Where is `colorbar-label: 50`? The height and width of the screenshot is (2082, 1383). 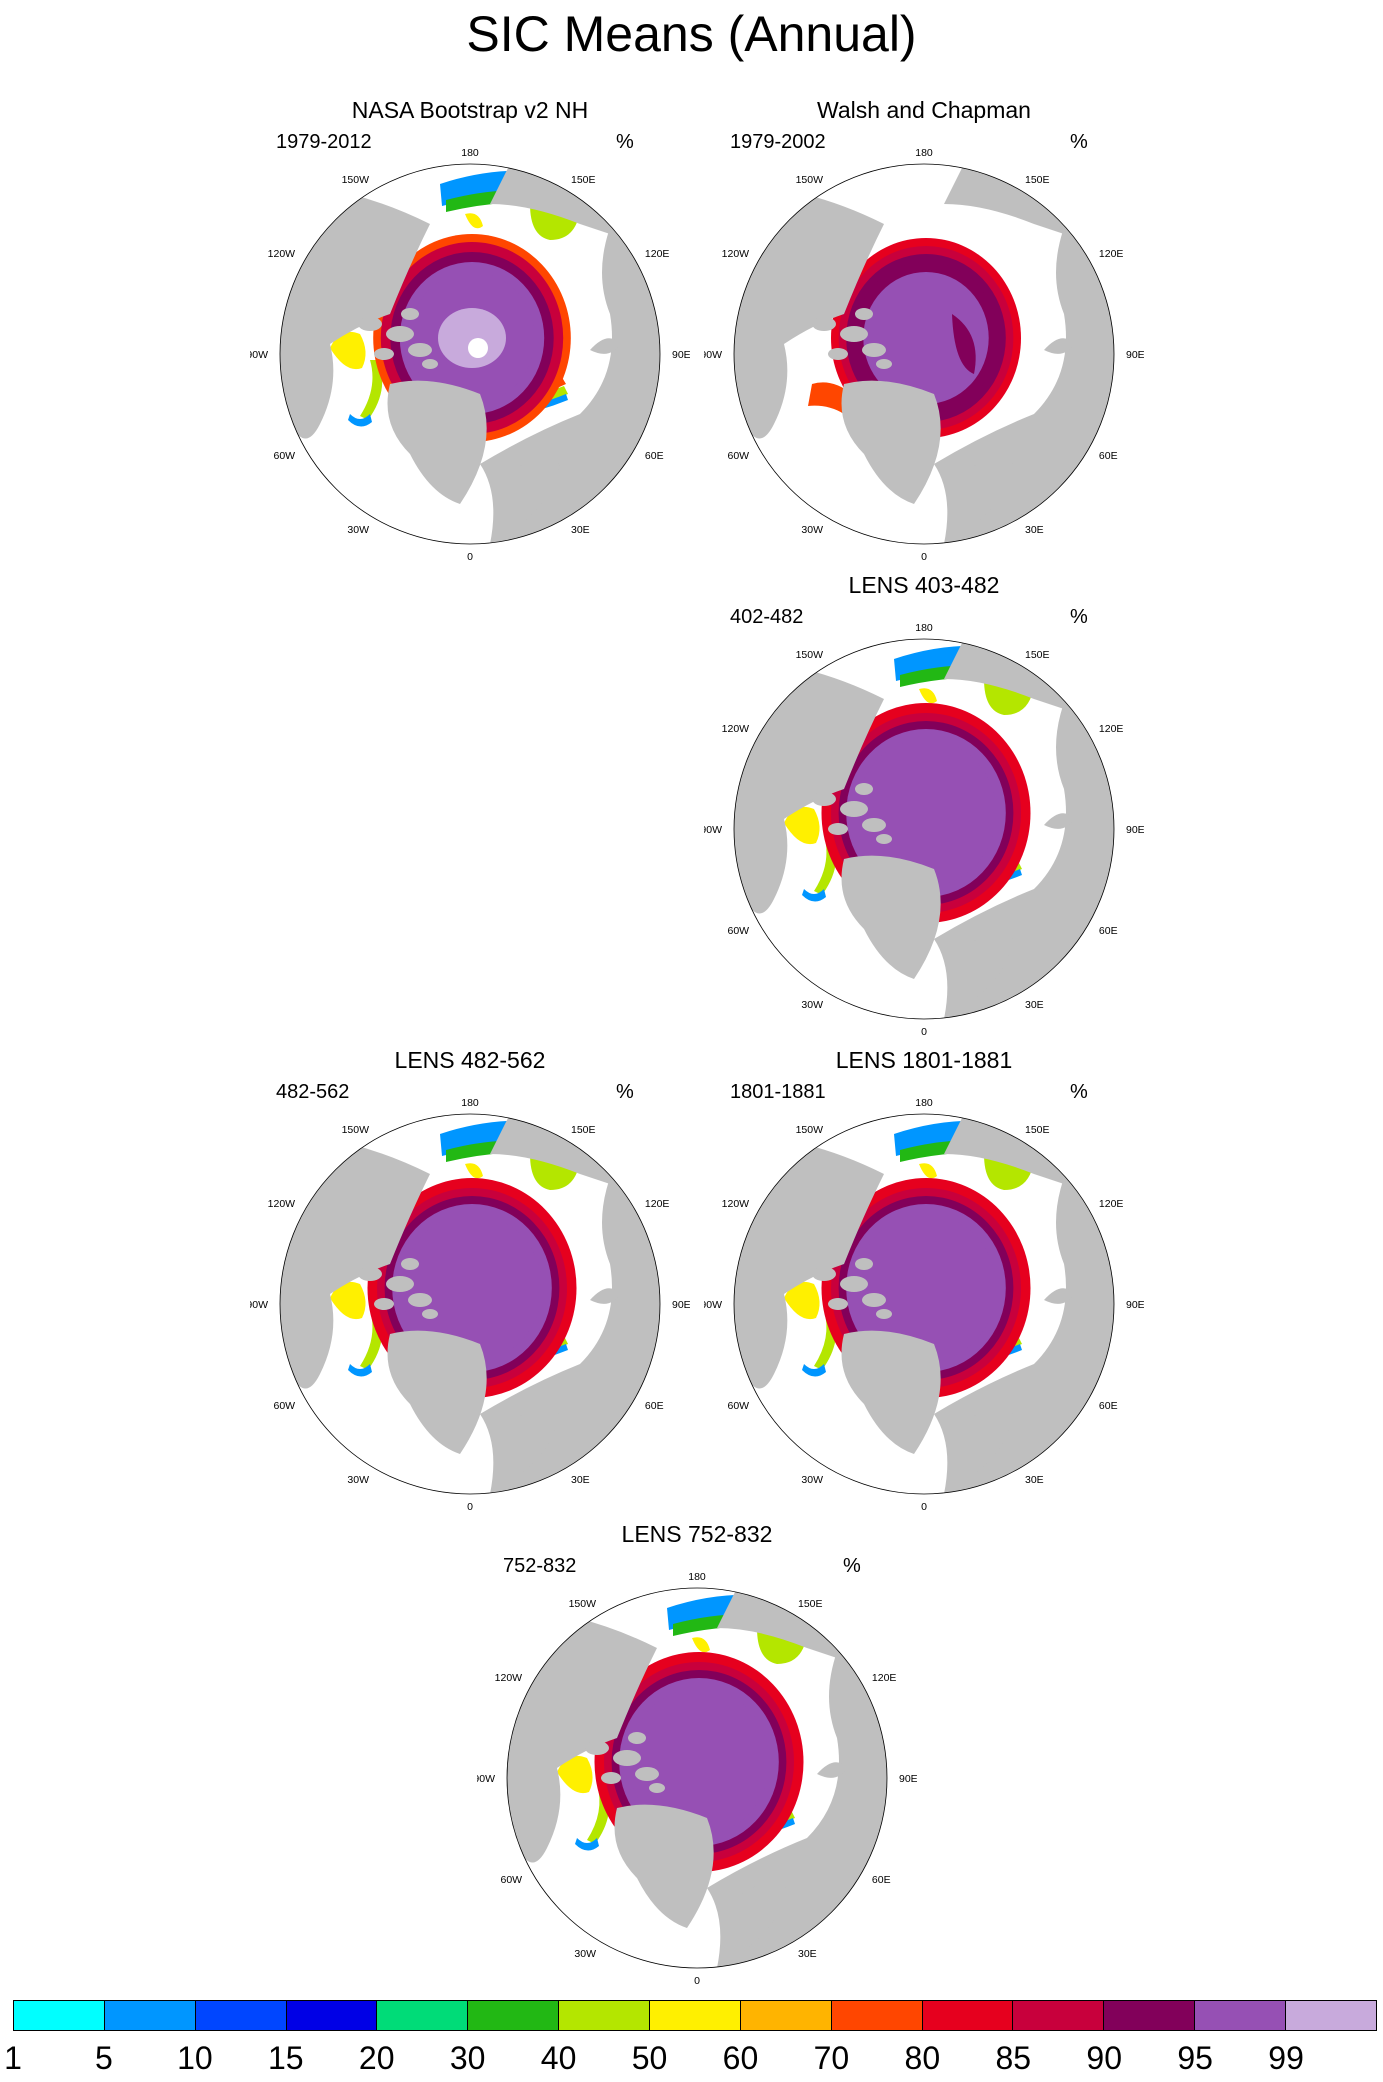
colorbar-label: 50 is located at coordinates (649, 2058).